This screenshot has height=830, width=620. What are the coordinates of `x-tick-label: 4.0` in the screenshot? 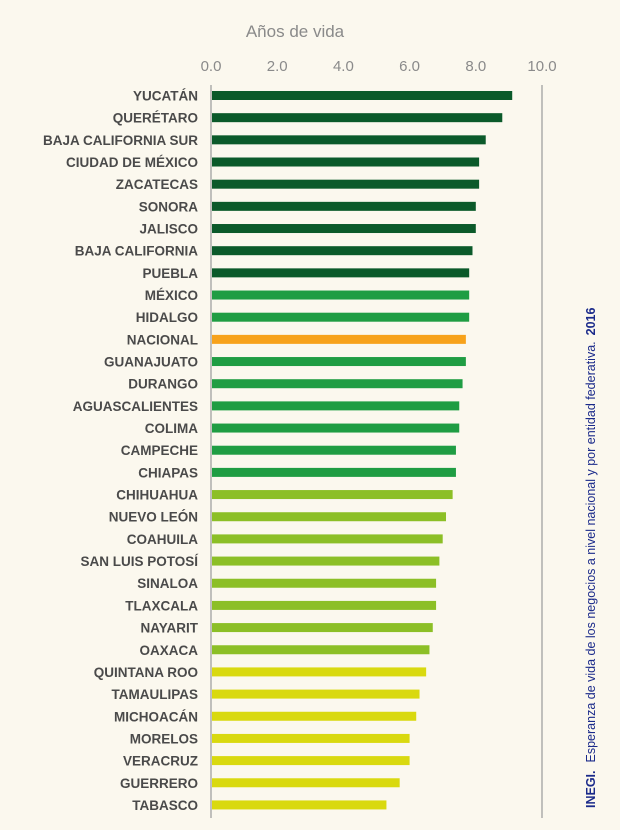 It's located at (343, 66).